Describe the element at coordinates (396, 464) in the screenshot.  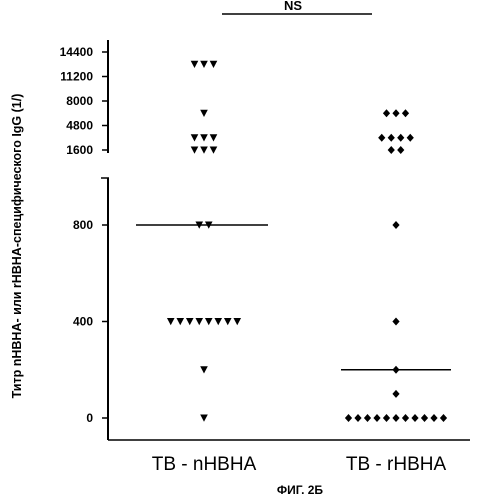
I see `category-label: TB - rHBHA` at that location.